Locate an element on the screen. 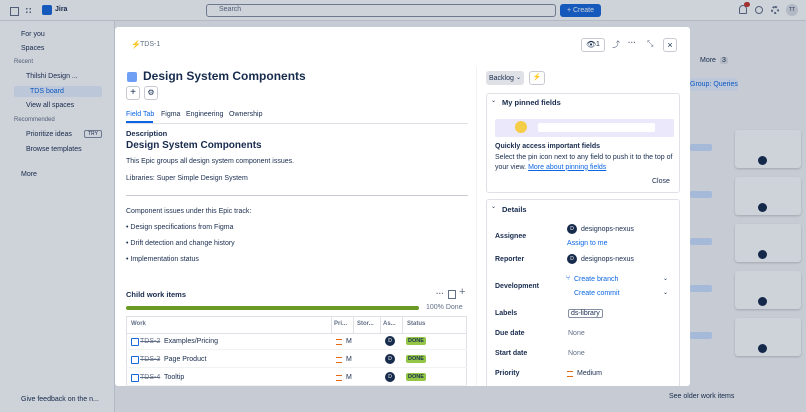 The height and width of the screenshot is (412, 806). description-text: Component issues under this Epic track: is located at coordinates (189, 211).